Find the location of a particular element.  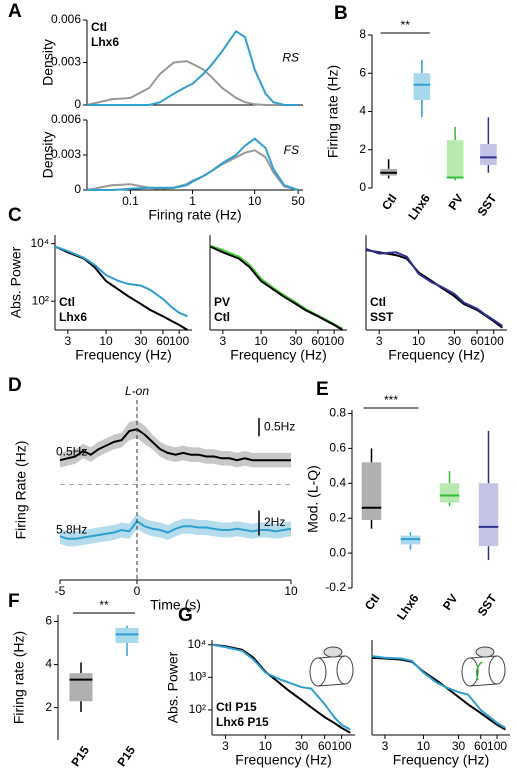

x-tick-label: -5 is located at coordinates (60, 591).